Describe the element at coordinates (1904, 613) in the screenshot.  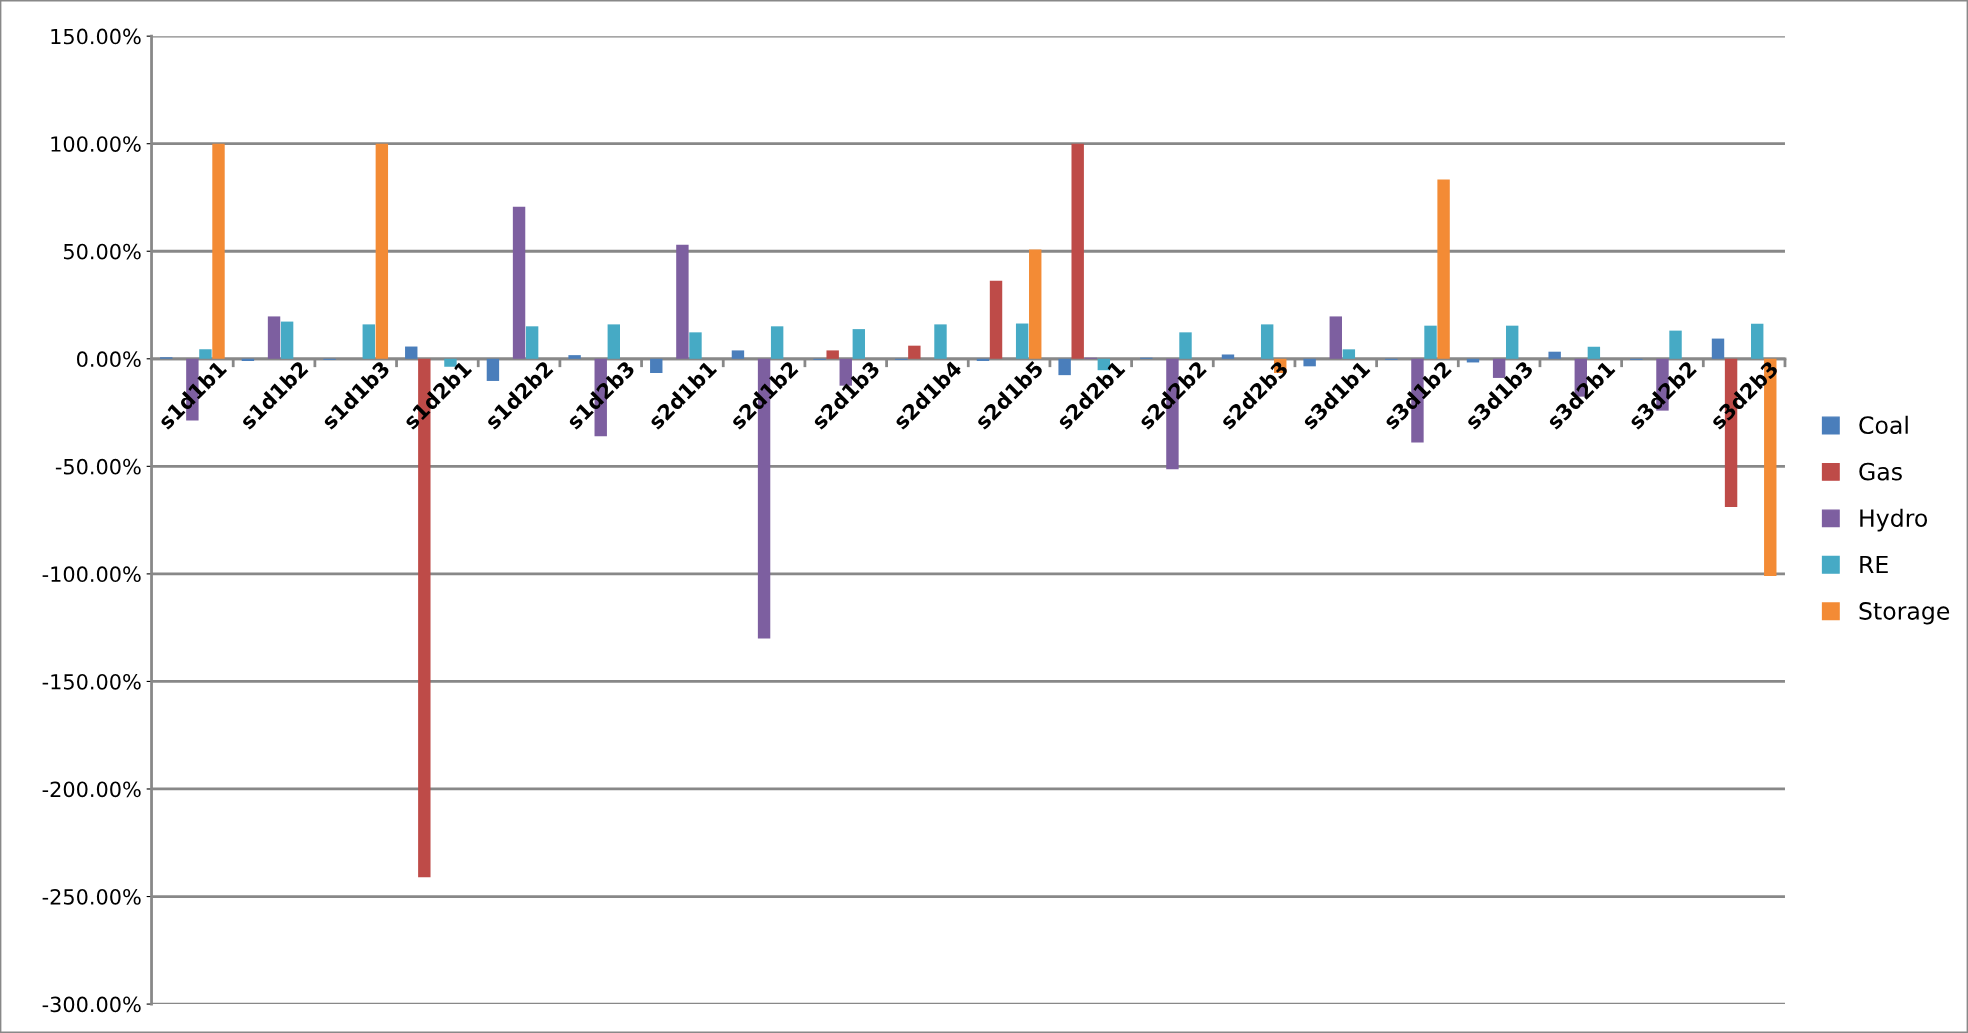
I see `legend-label: Storage` at that location.